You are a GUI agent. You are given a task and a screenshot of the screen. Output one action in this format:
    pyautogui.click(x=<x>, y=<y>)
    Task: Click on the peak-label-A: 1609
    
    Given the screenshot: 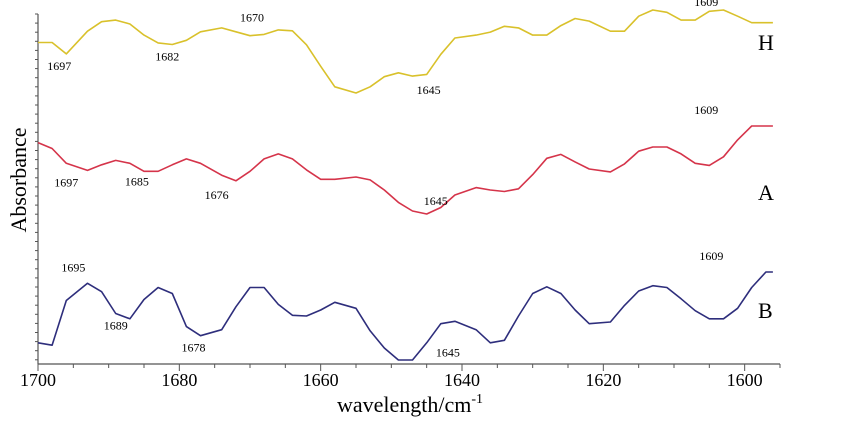 What is the action you would take?
    pyautogui.click(x=706, y=110)
    